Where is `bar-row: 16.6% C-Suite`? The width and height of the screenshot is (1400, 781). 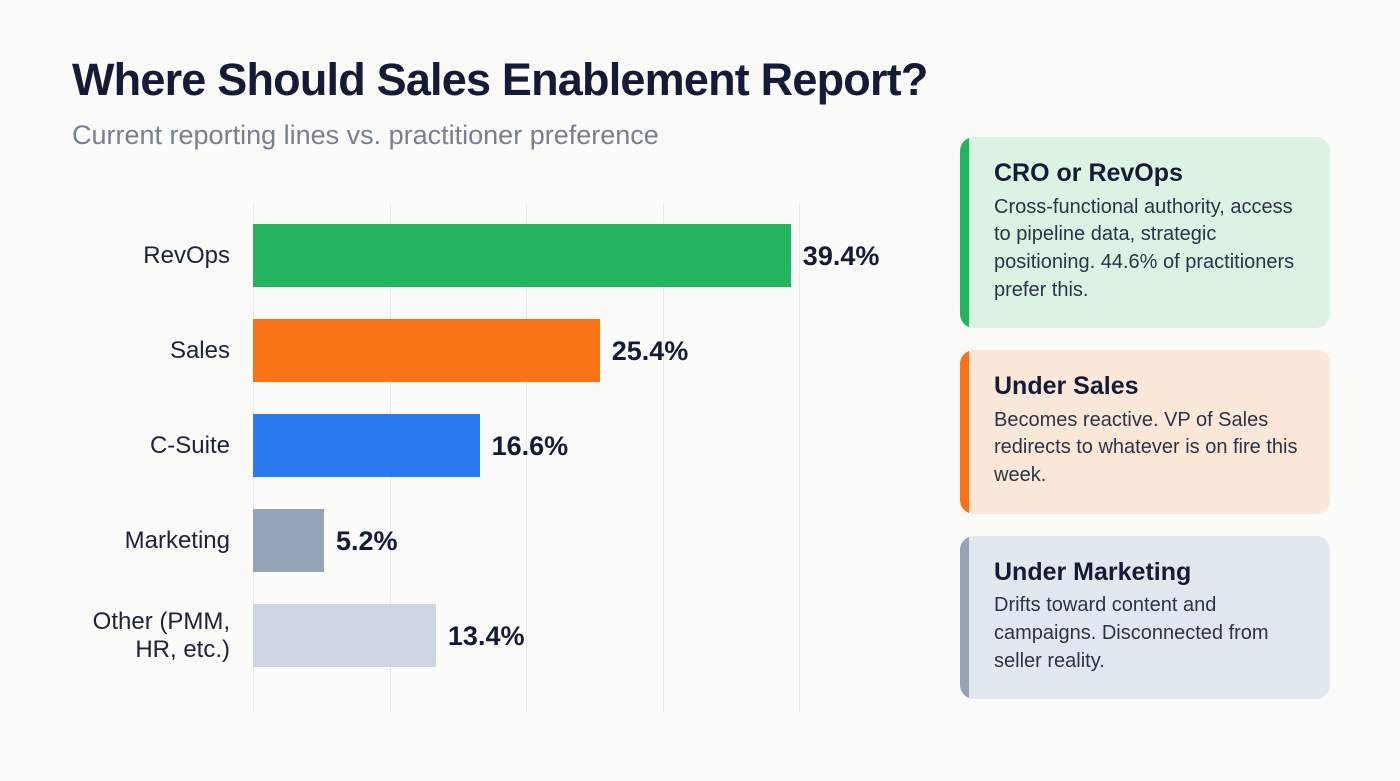
bar-row: 16.6% C-Suite is located at coordinates (474, 461).